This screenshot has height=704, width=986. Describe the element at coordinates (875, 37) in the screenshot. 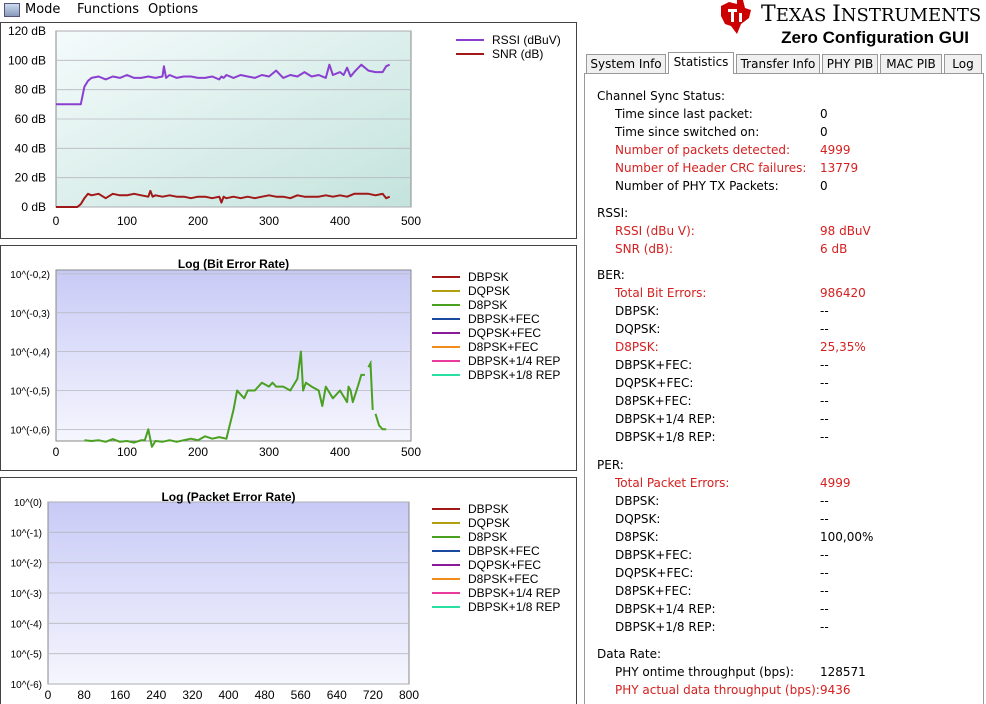

I see `app-title: Zero Configuration GUI` at that location.